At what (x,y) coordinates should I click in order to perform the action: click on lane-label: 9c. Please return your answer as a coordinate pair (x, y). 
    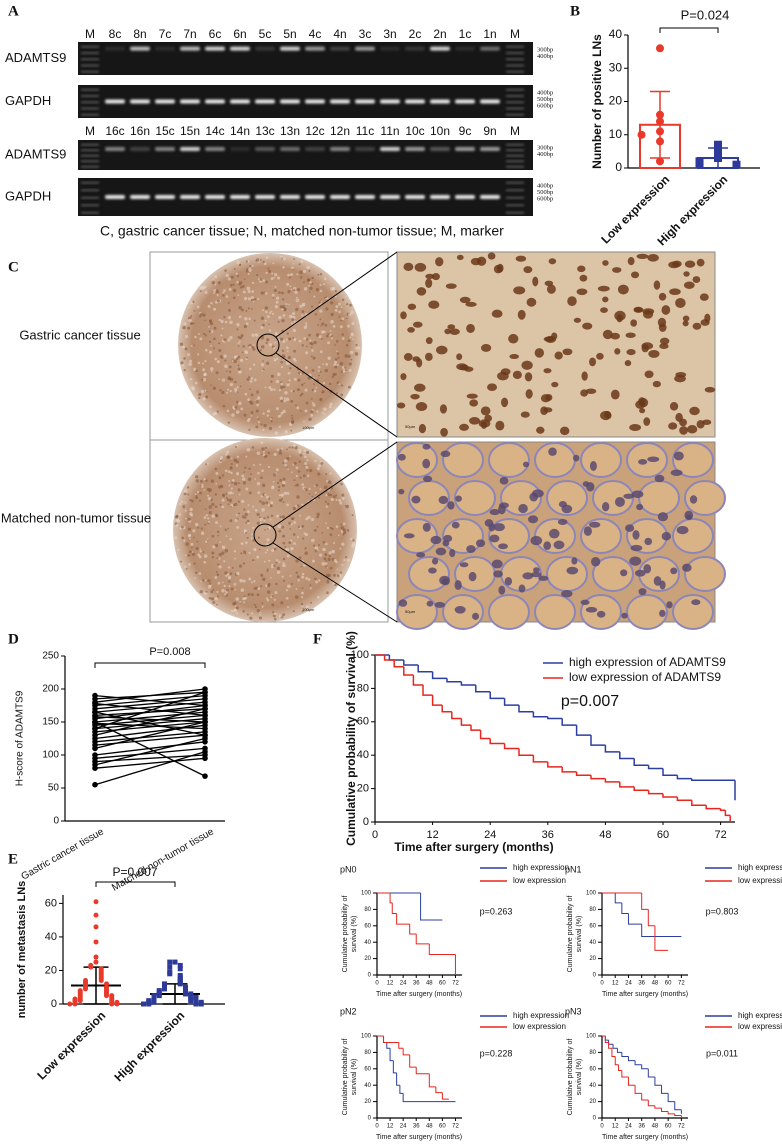
    Looking at the image, I should click on (465, 131).